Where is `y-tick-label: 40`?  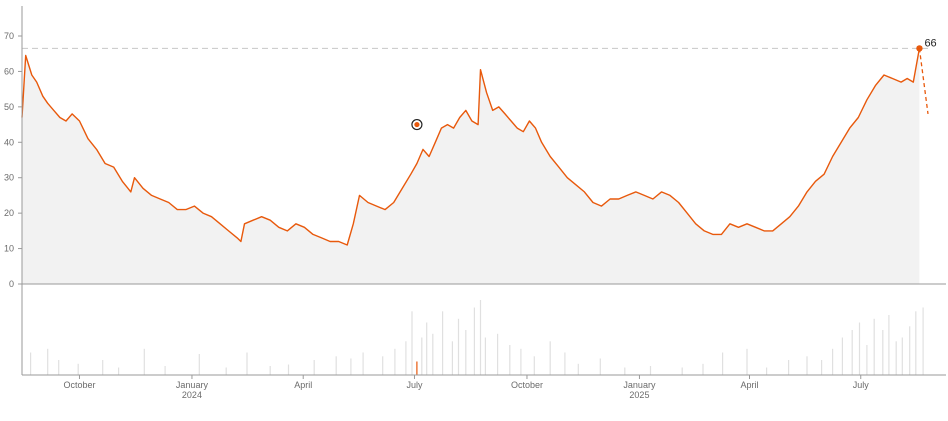 y-tick-label: 40 is located at coordinates (9, 142).